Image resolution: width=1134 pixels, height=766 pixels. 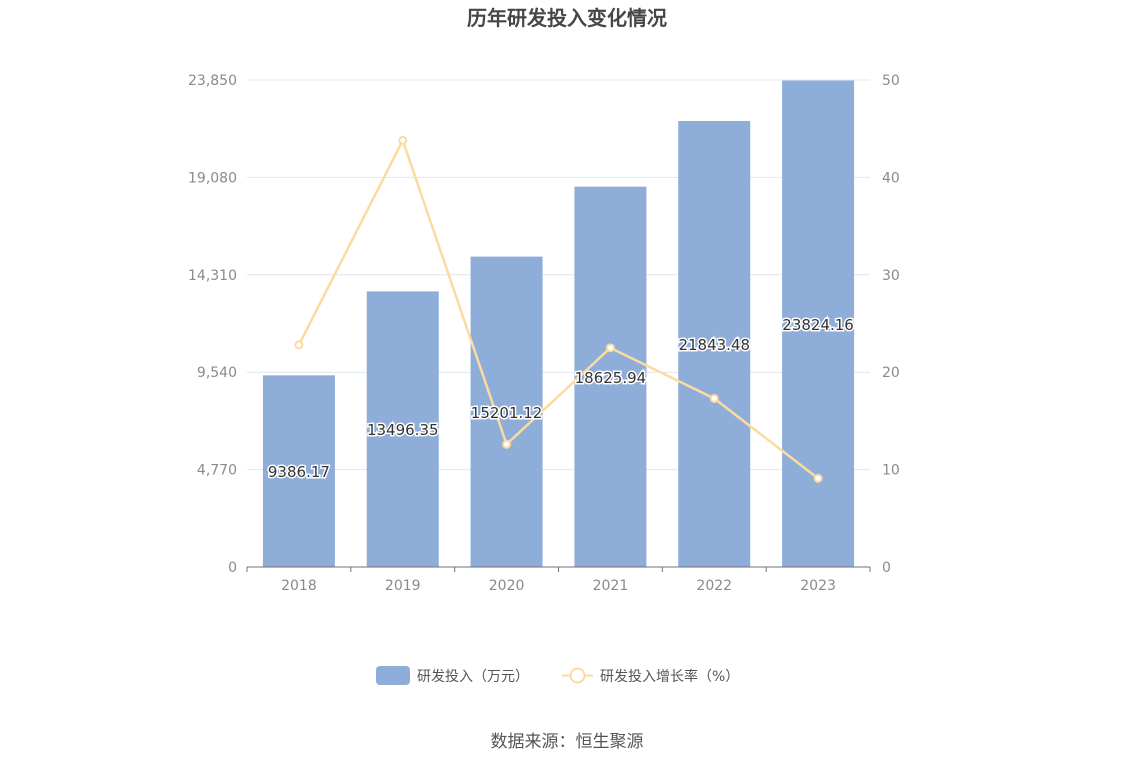 I want to click on y-left-tick-label: 14,310, so click(x=212, y=276).